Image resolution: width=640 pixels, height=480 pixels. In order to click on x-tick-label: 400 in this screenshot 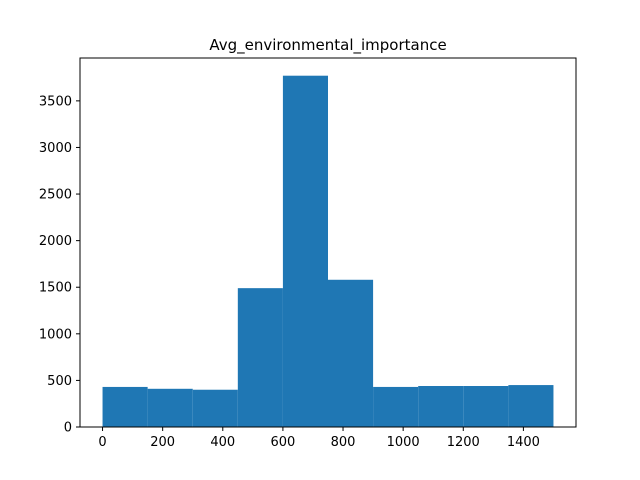, I will do `click(222, 442)`.